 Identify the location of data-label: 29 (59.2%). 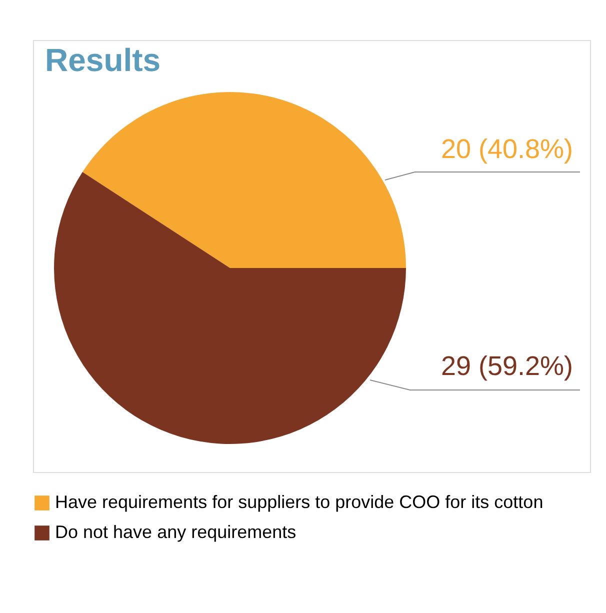
(507, 366).